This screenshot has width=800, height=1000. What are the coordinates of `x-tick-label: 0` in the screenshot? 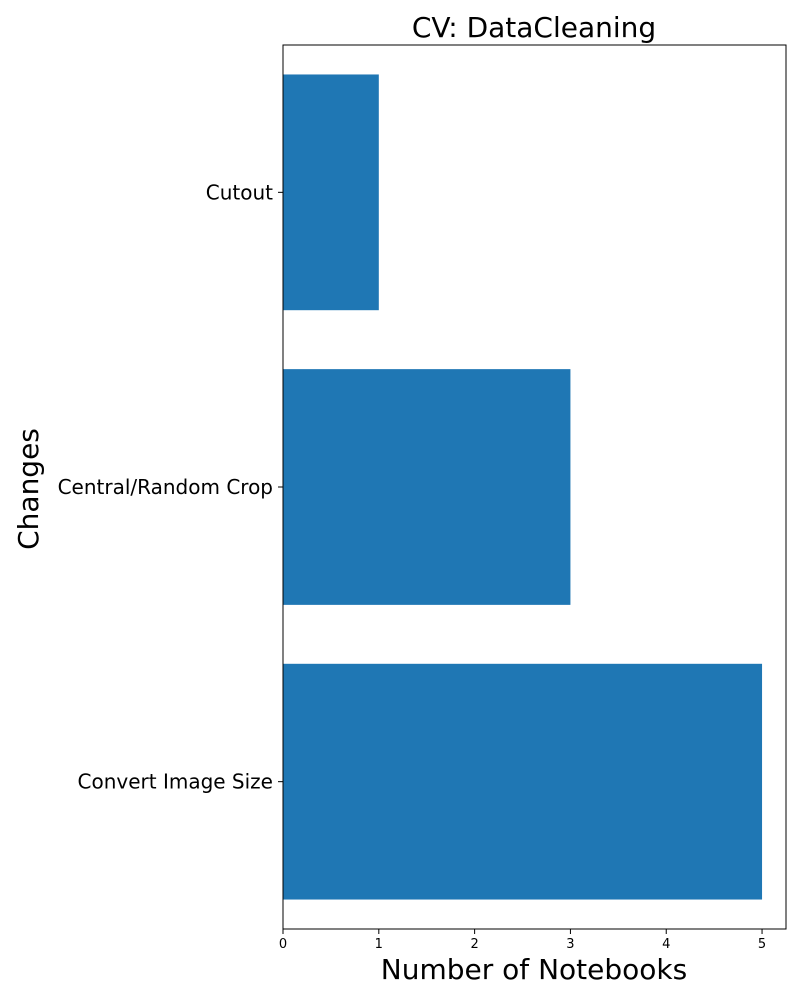 It's located at (283, 944).